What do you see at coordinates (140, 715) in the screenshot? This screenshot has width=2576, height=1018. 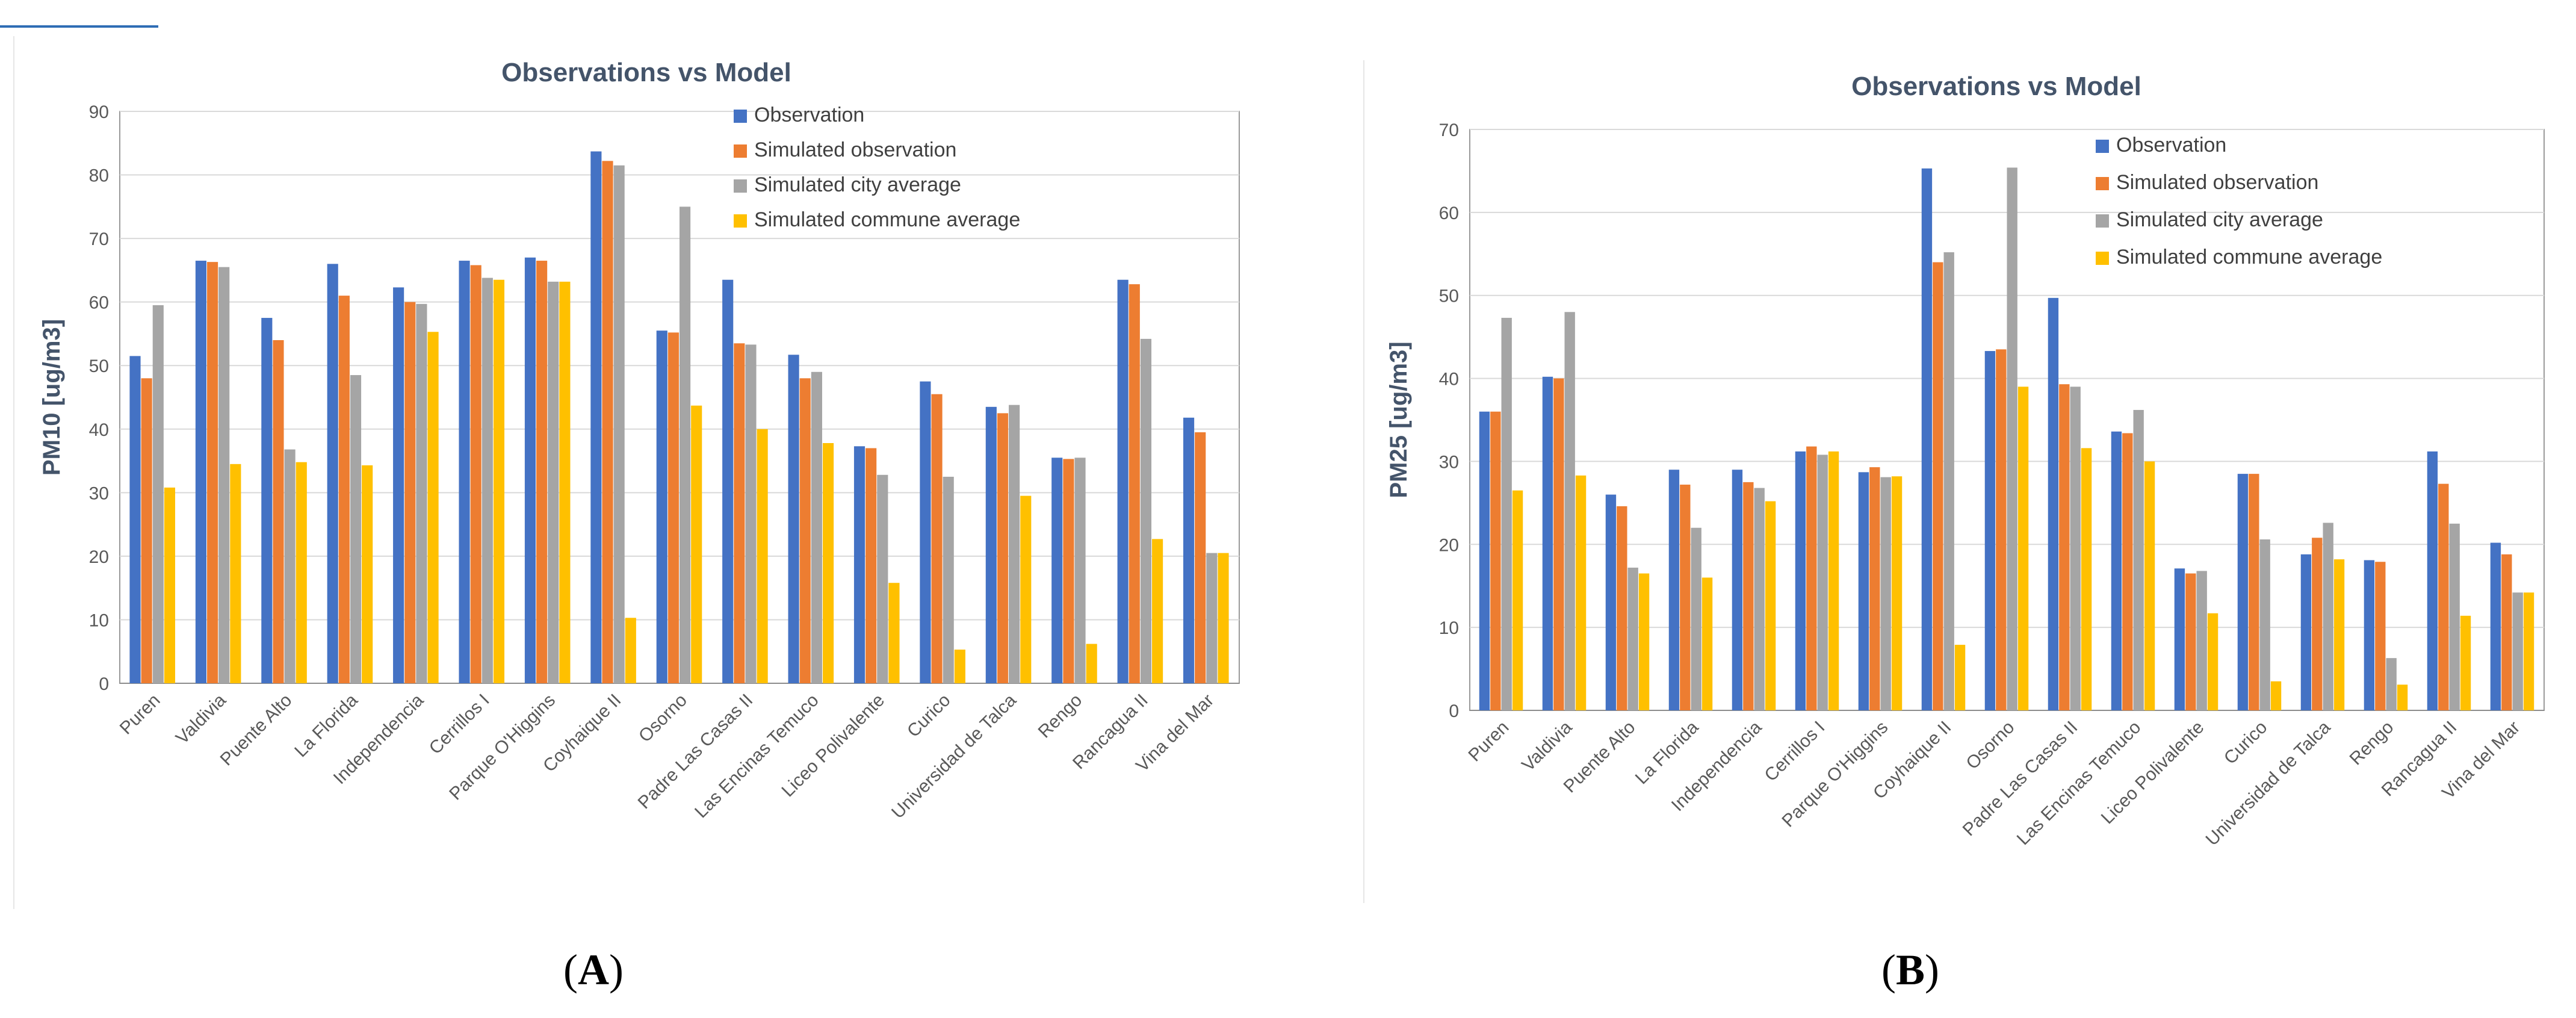 I see `chart-a-x-tick-label: Puren` at bounding box center [140, 715].